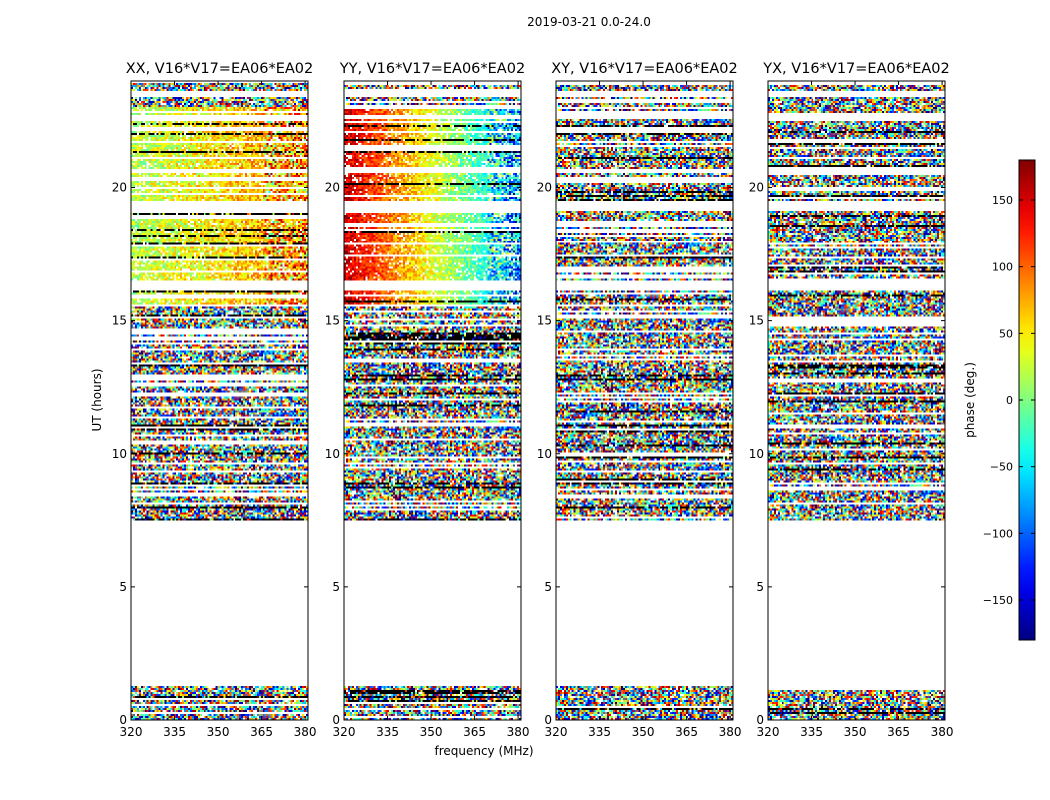 This screenshot has height=800, width=1050. What do you see at coordinates (589, 22) in the screenshot?
I see `suptitle: 2019-03-21 0.0-24.0` at bounding box center [589, 22].